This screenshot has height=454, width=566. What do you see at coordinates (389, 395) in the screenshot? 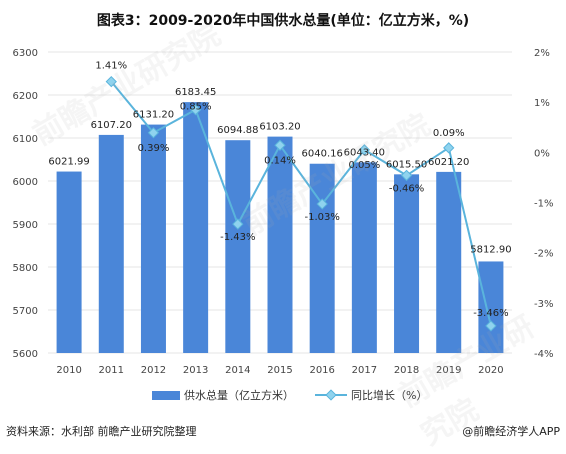
I see `legend-label-line: 同比增长（%）` at bounding box center [389, 395].